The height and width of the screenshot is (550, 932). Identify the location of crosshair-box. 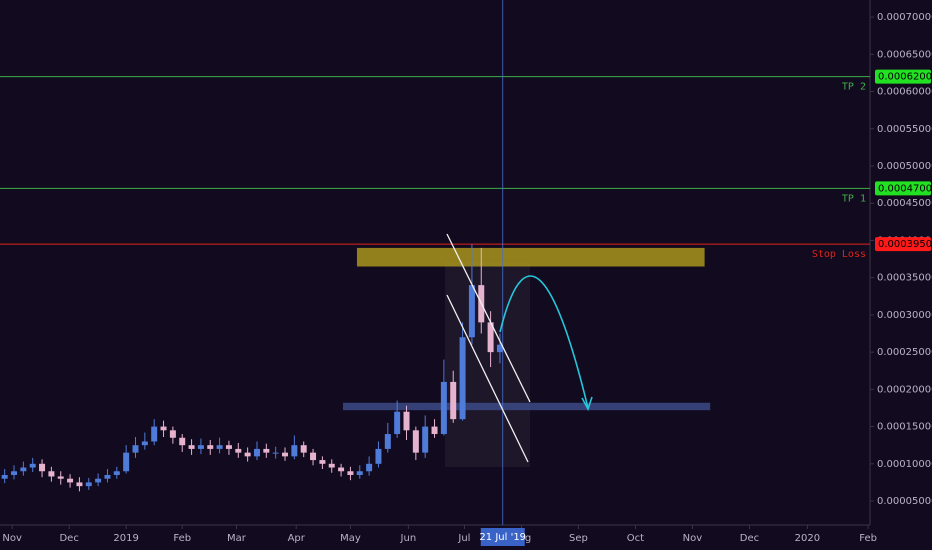
(502, 537).